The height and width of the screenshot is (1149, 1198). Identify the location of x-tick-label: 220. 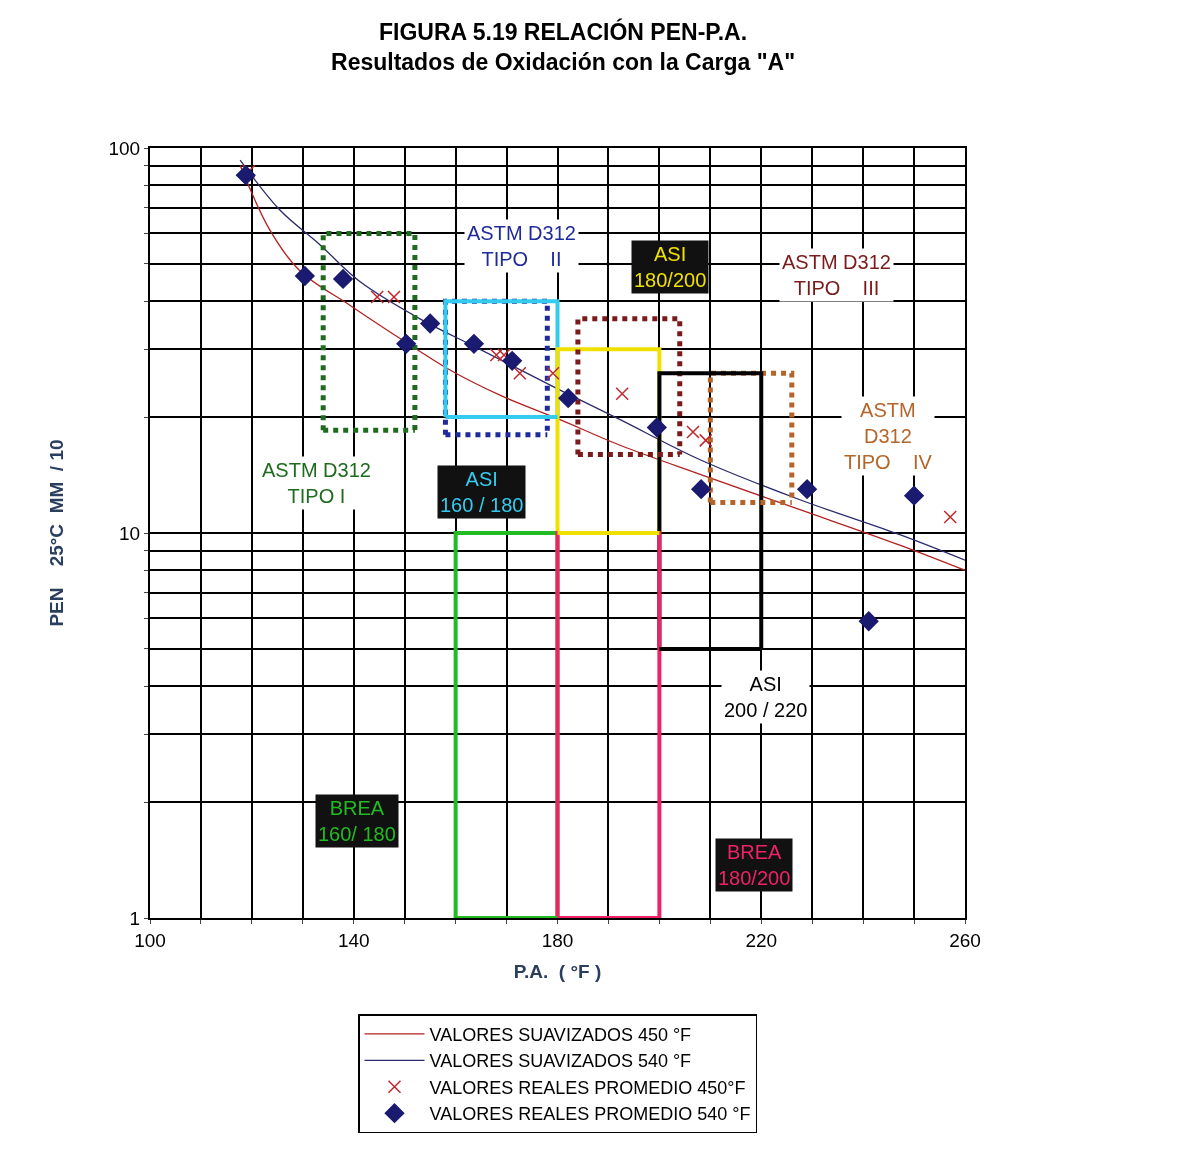
(761, 940).